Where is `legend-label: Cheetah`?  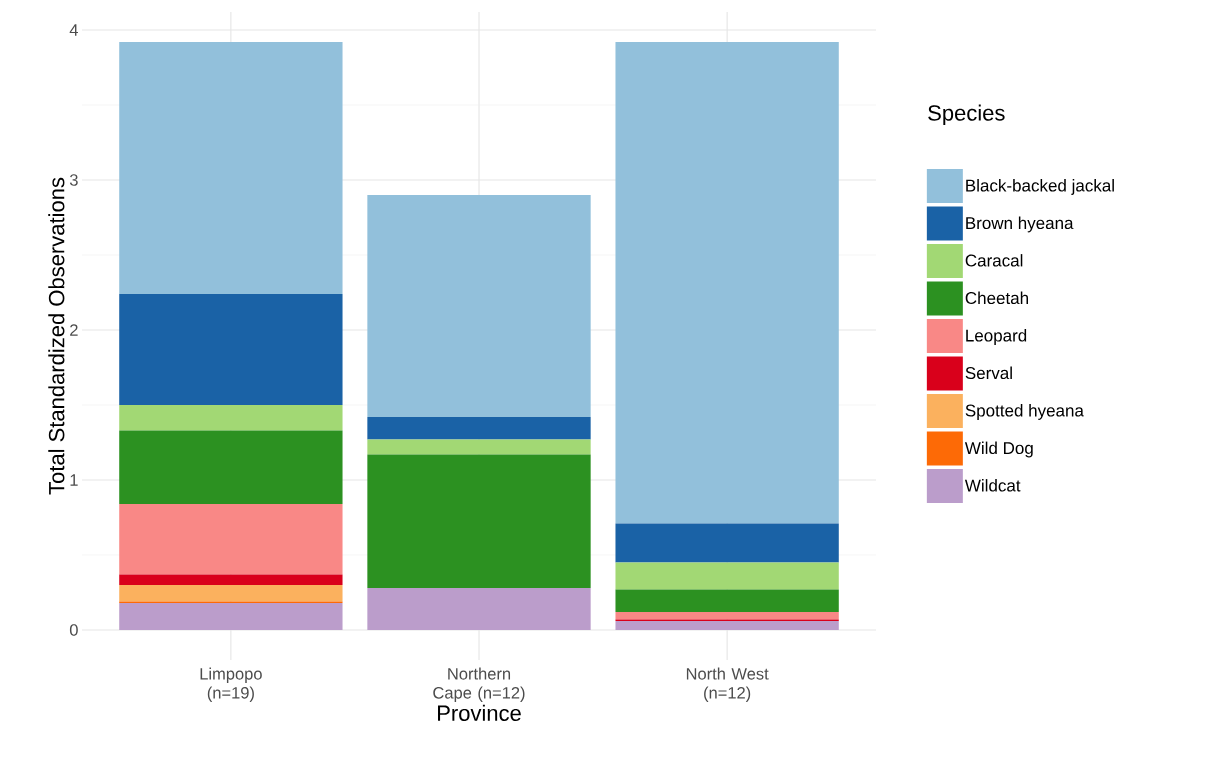 legend-label: Cheetah is located at coordinates (996, 298).